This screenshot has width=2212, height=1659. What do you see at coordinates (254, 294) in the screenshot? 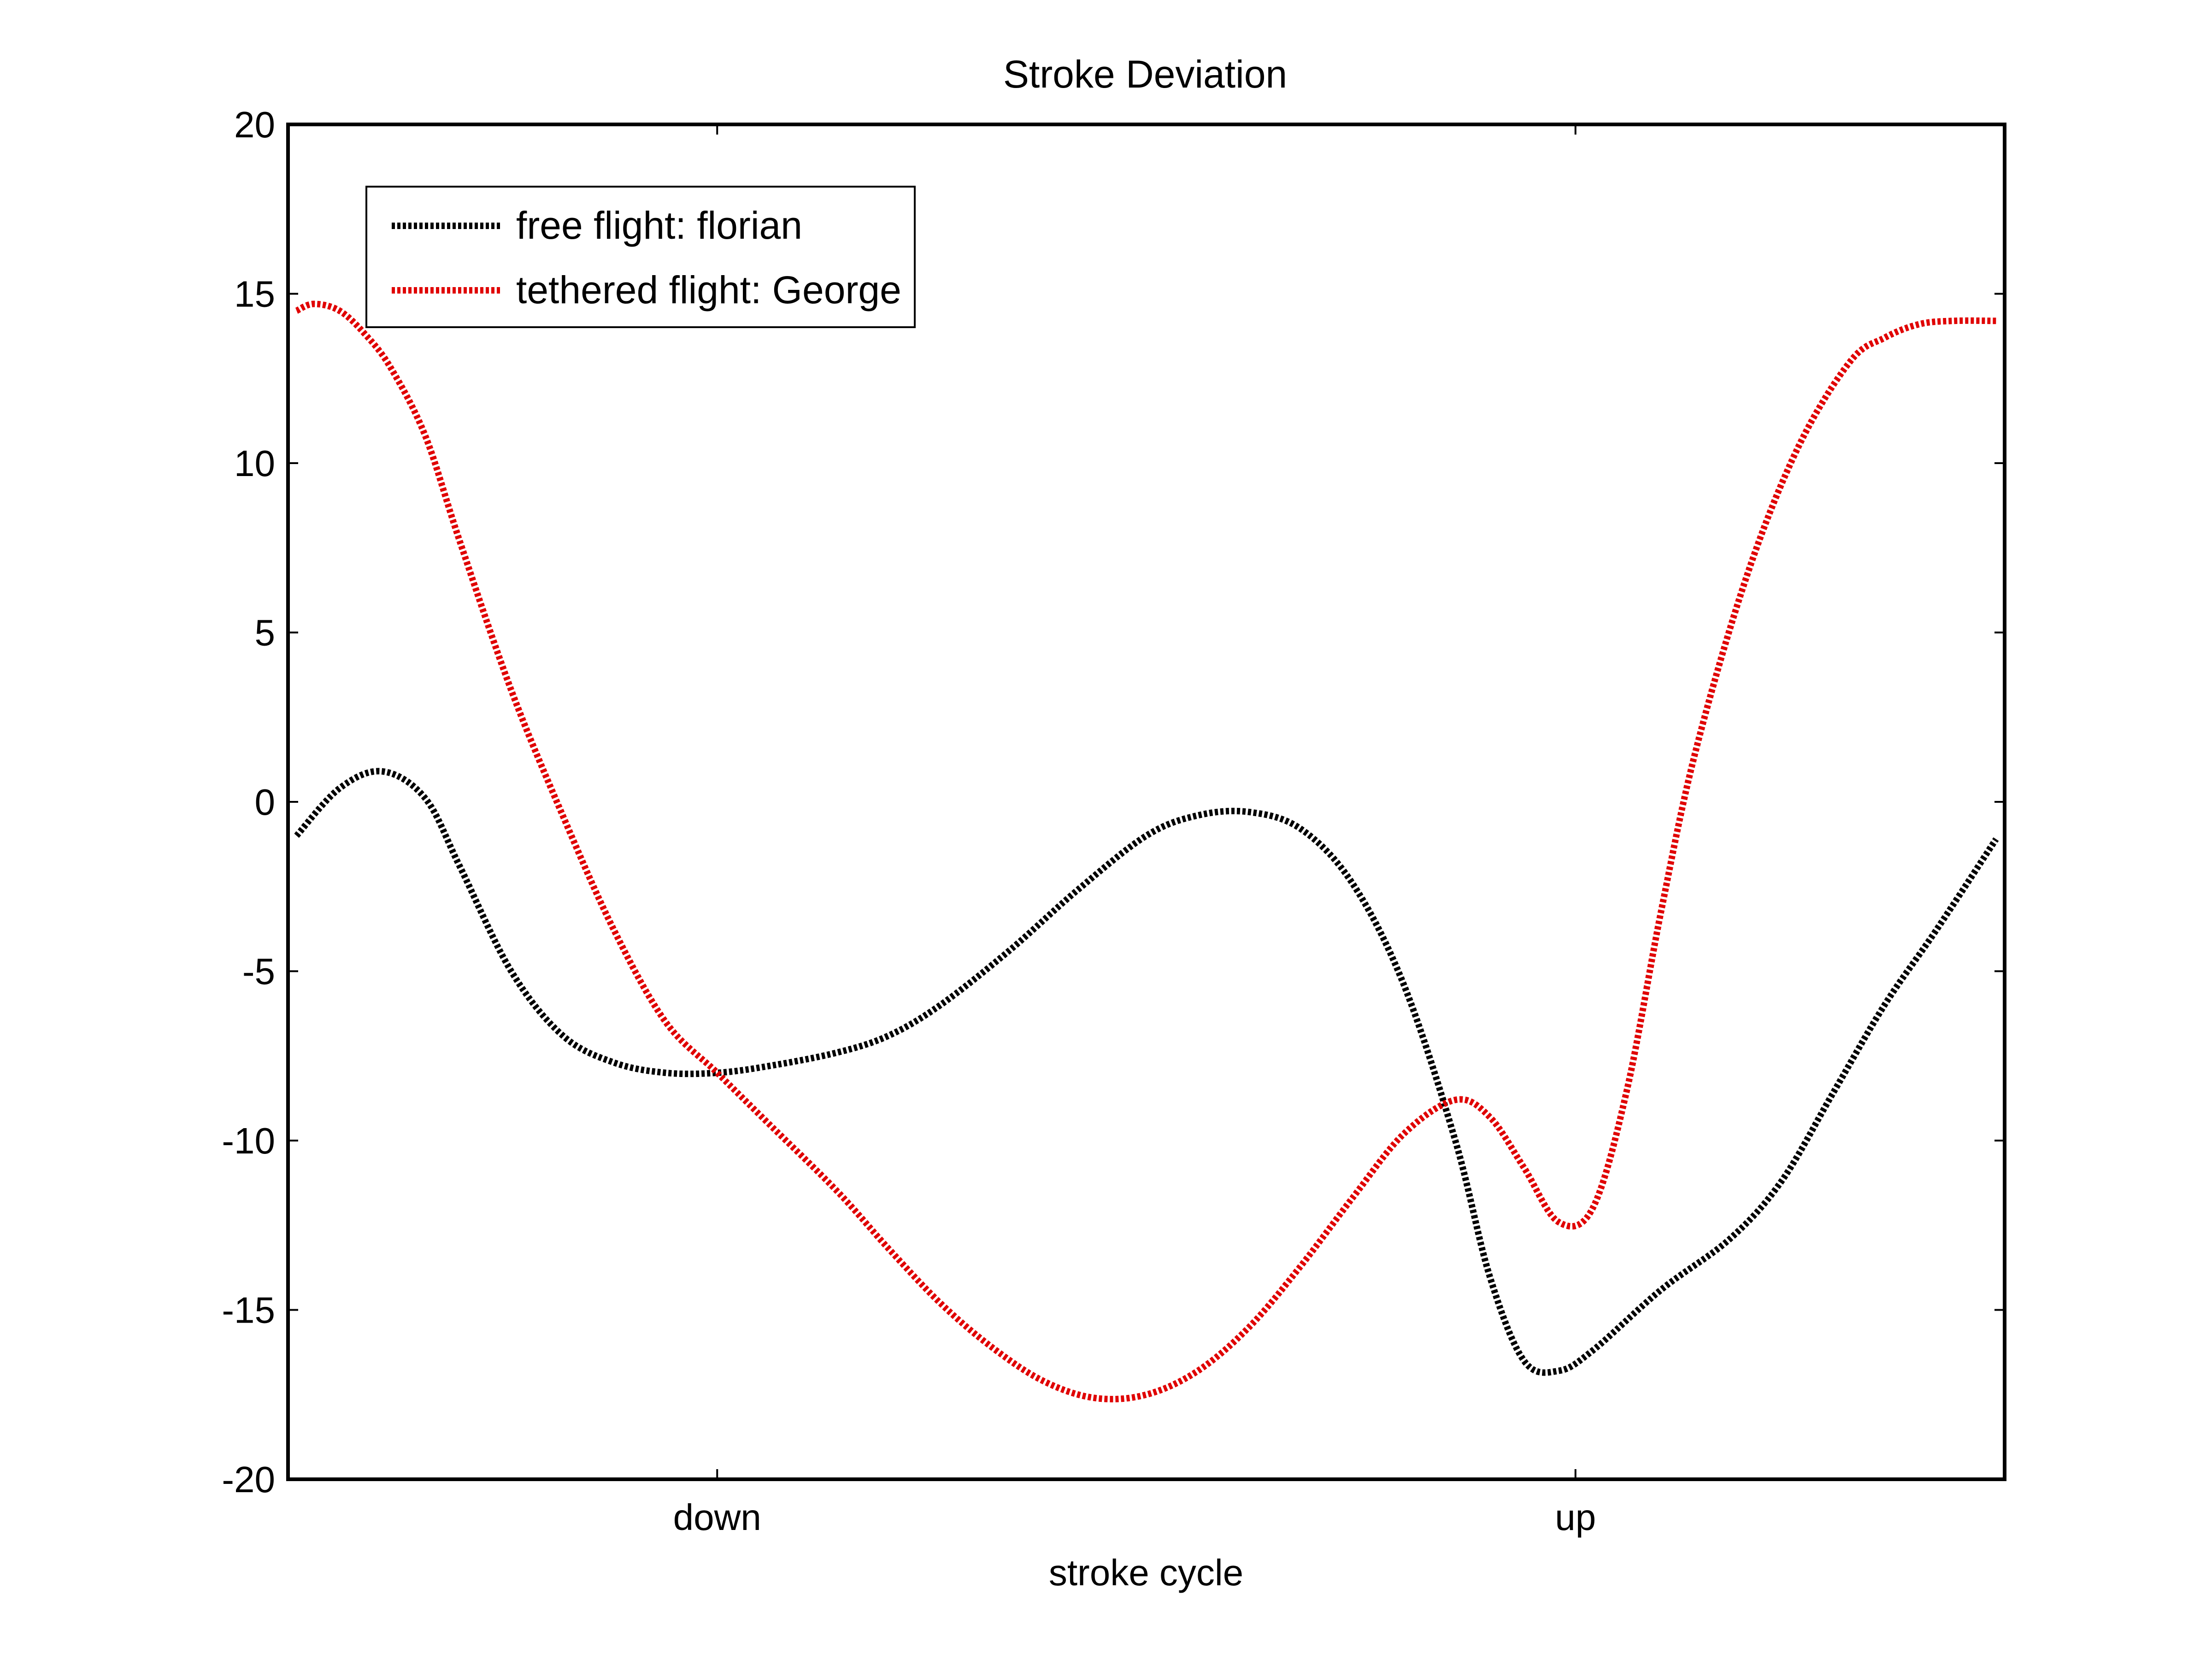
I see `y-tick-label: 15` at bounding box center [254, 294].